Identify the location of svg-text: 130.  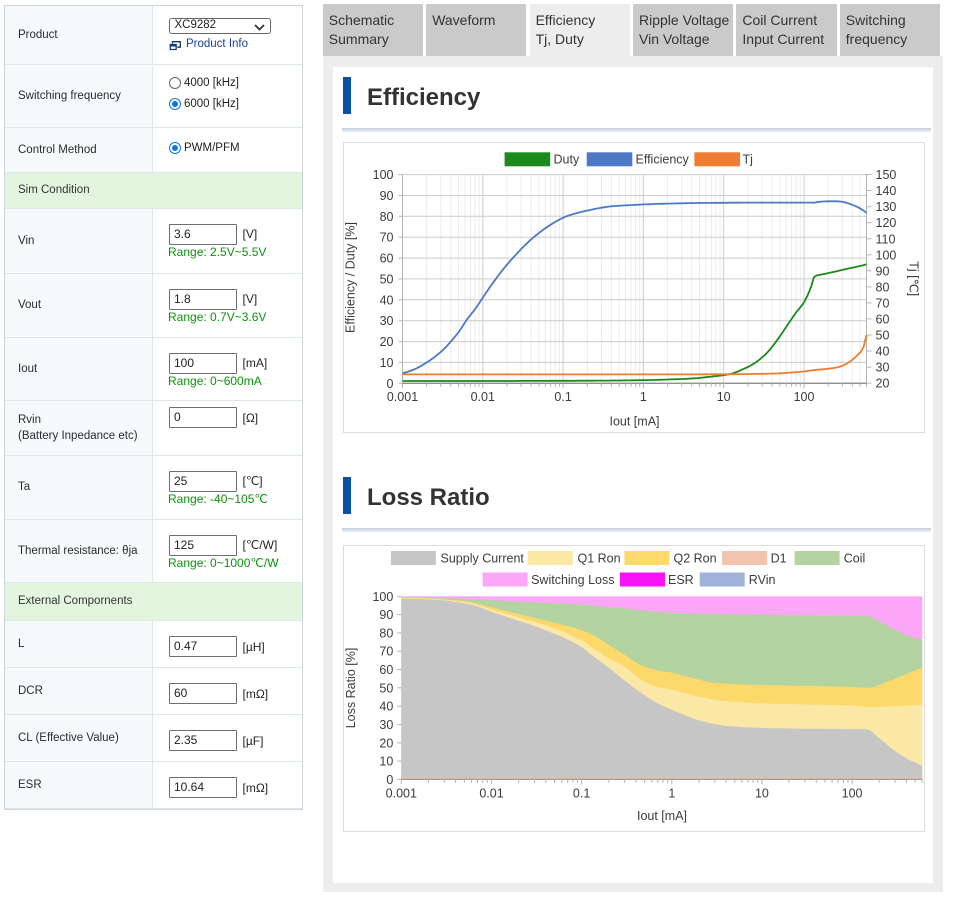
(886, 207).